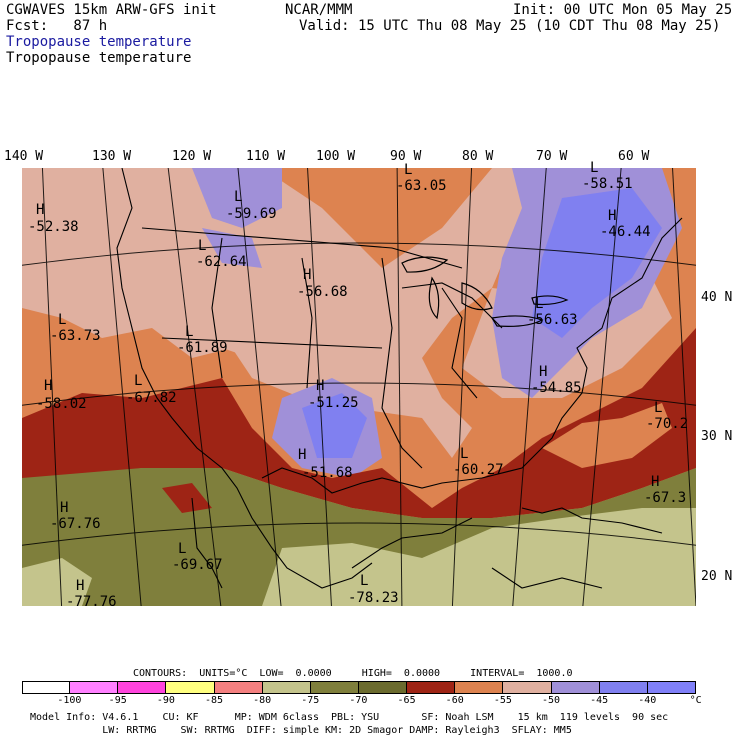 This screenshot has height=740, width=740. I want to click on map-label-value: -70.2, so click(667, 424).